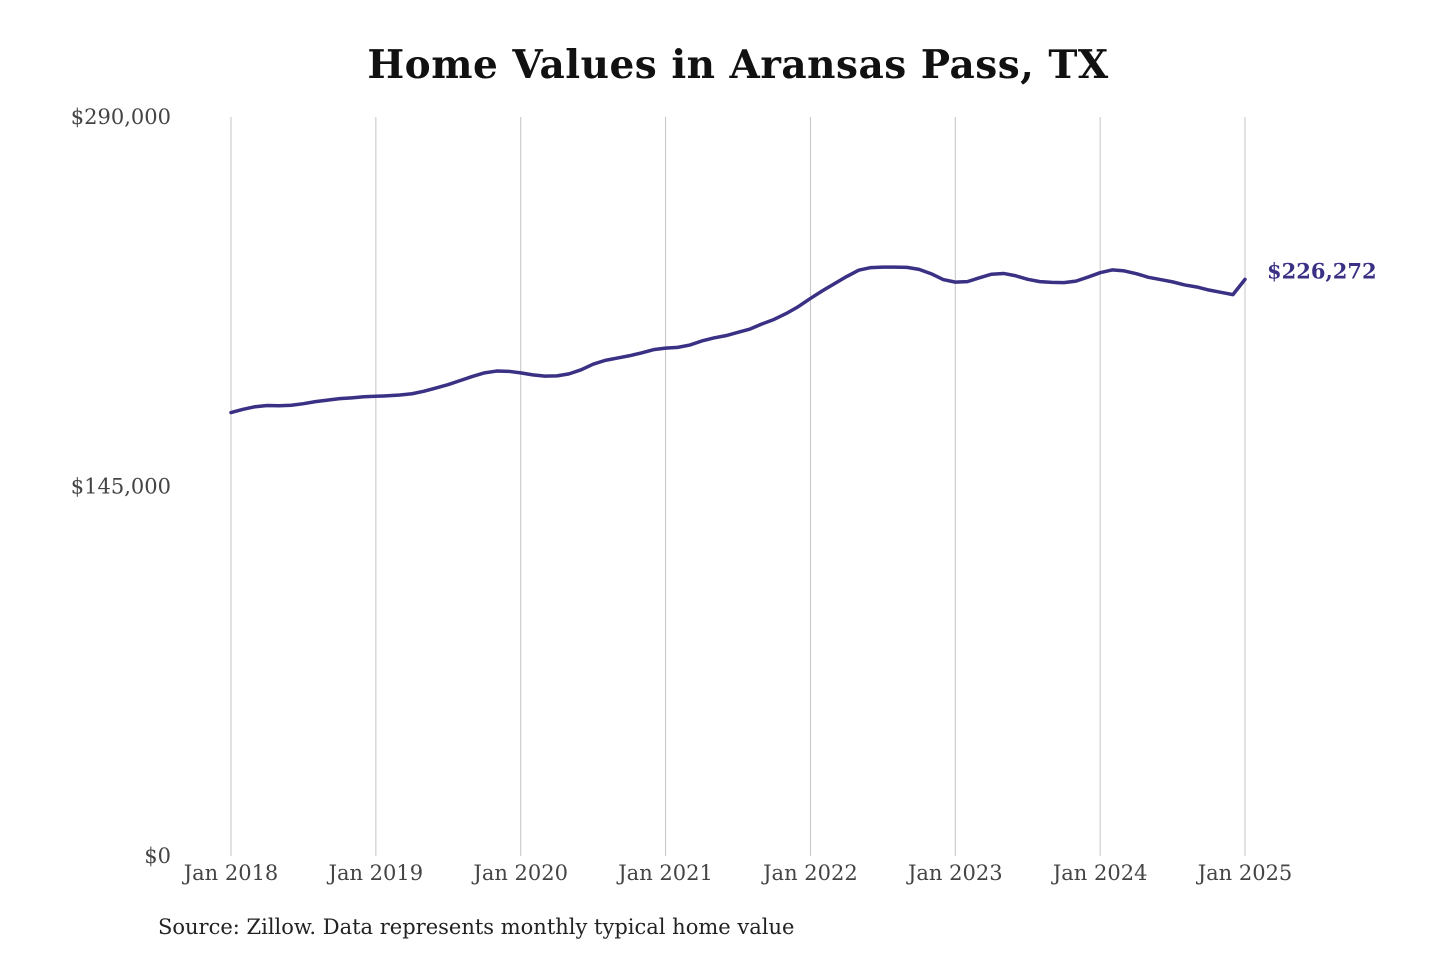 The image size is (1440, 960). Describe the element at coordinates (809, 873) in the screenshot. I see `x-tick-label: Jan 2022` at that location.